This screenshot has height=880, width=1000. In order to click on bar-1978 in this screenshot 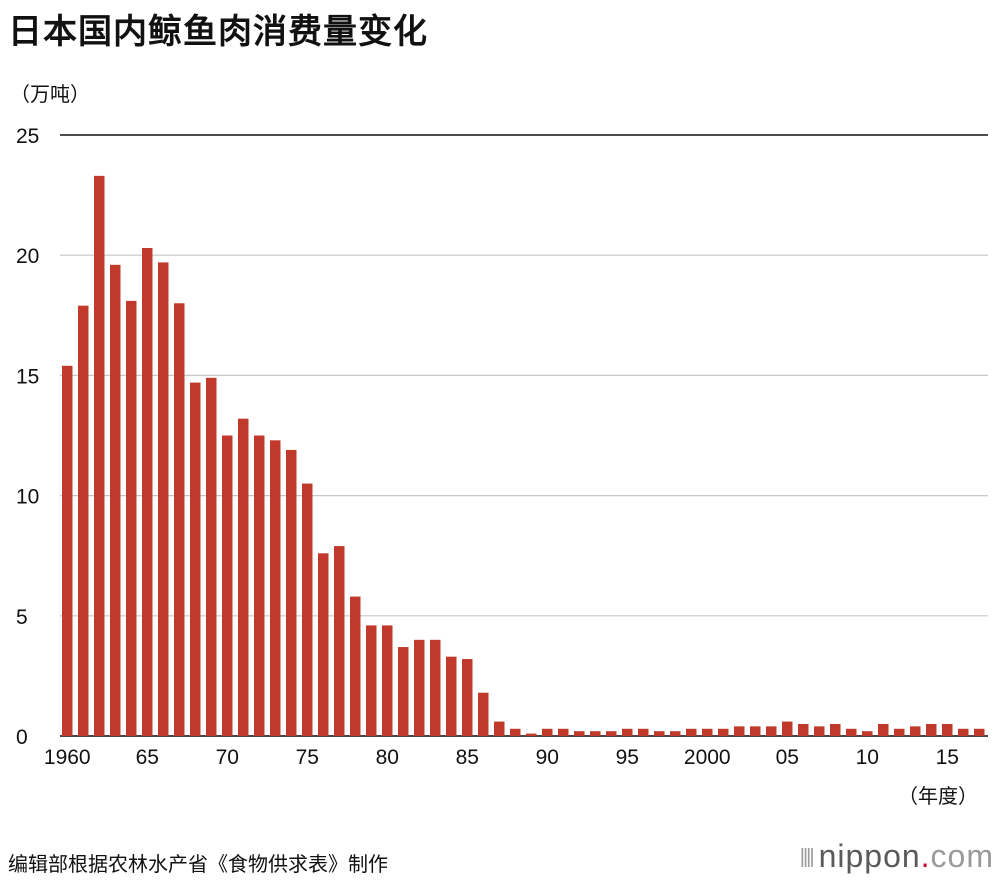, I will do `click(355, 666)`.